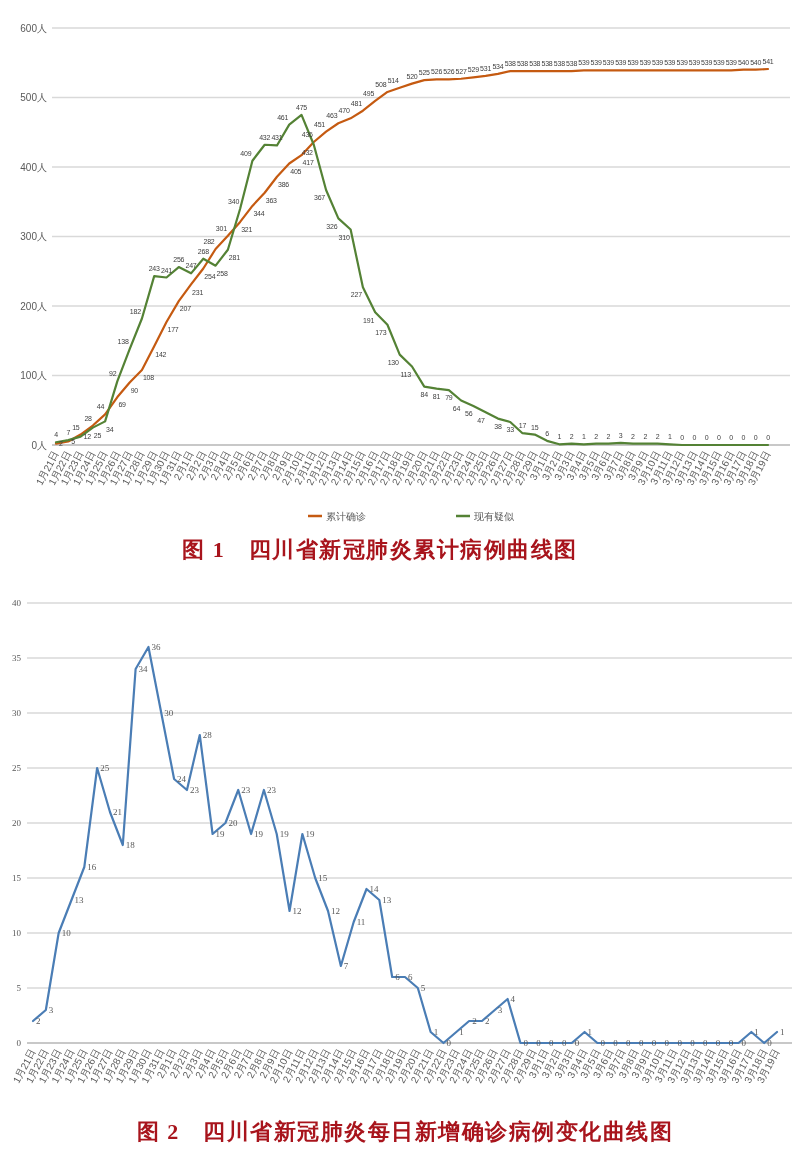 This screenshot has width=800, height=1152. Describe the element at coordinates (19, 988) in the screenshot. I see `y-tick-label: 5` at that location.